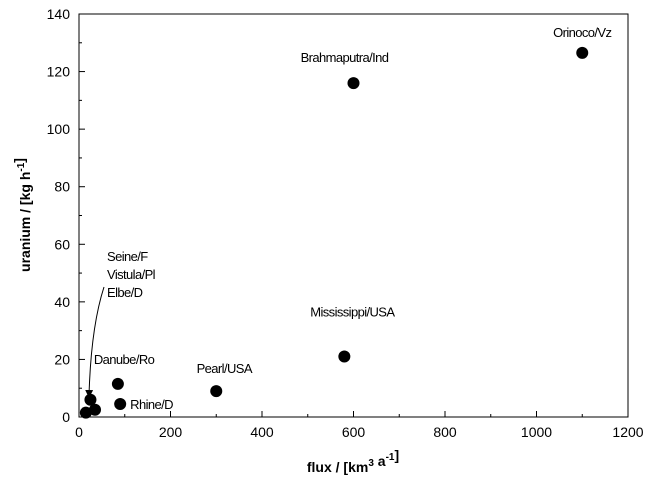 This screenshot has width=647, height=483. What do you see at coordinates (345, 57) in the screenshot?
I see `data-label: Brahmaputra/Ind` at bounding box center [345, 57].